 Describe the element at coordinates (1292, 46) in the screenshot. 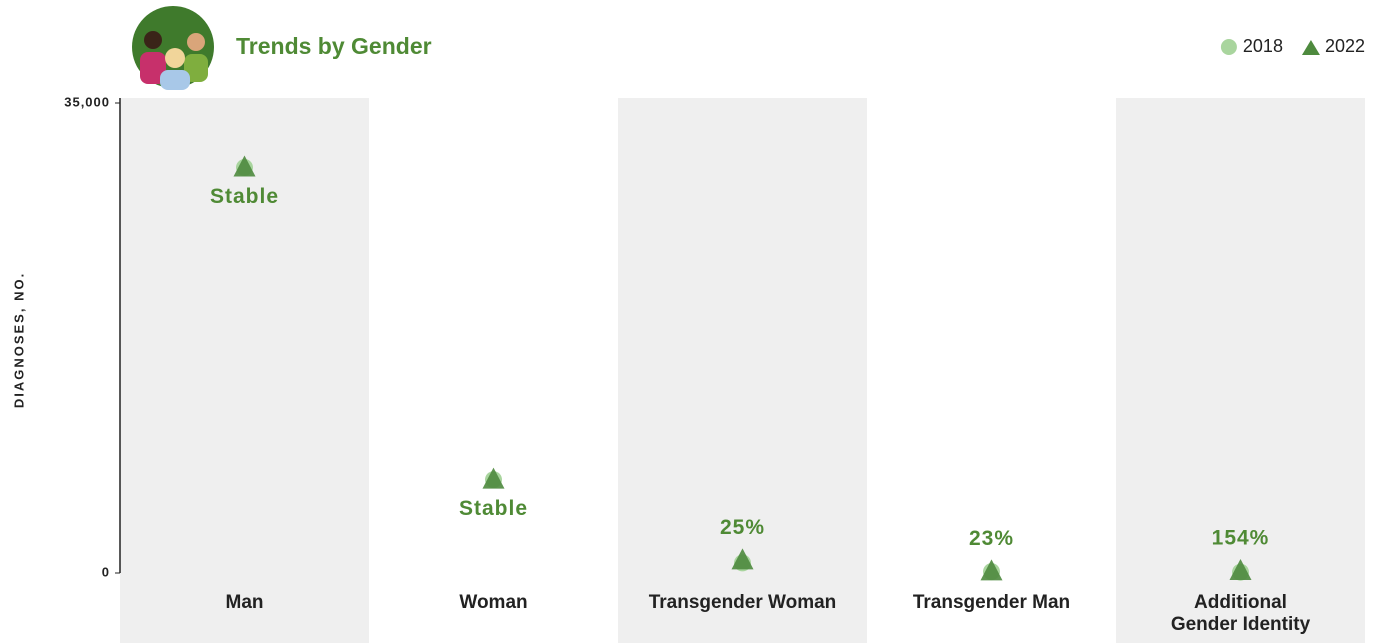

I see `legend: 2022 2018` at that location.